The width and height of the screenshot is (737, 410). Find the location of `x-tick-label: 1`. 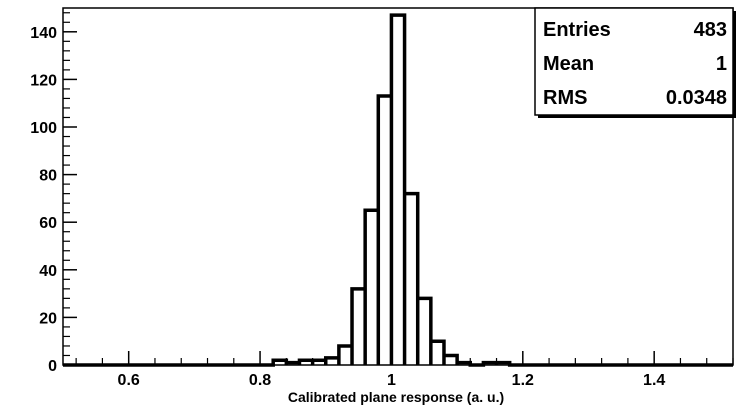

x-tick-label: 1 is located at coordinates (391, 380).